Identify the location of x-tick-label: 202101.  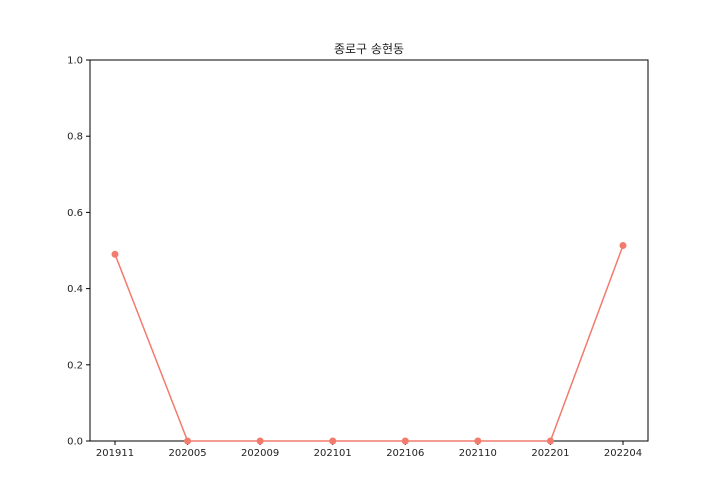
(333, 453).